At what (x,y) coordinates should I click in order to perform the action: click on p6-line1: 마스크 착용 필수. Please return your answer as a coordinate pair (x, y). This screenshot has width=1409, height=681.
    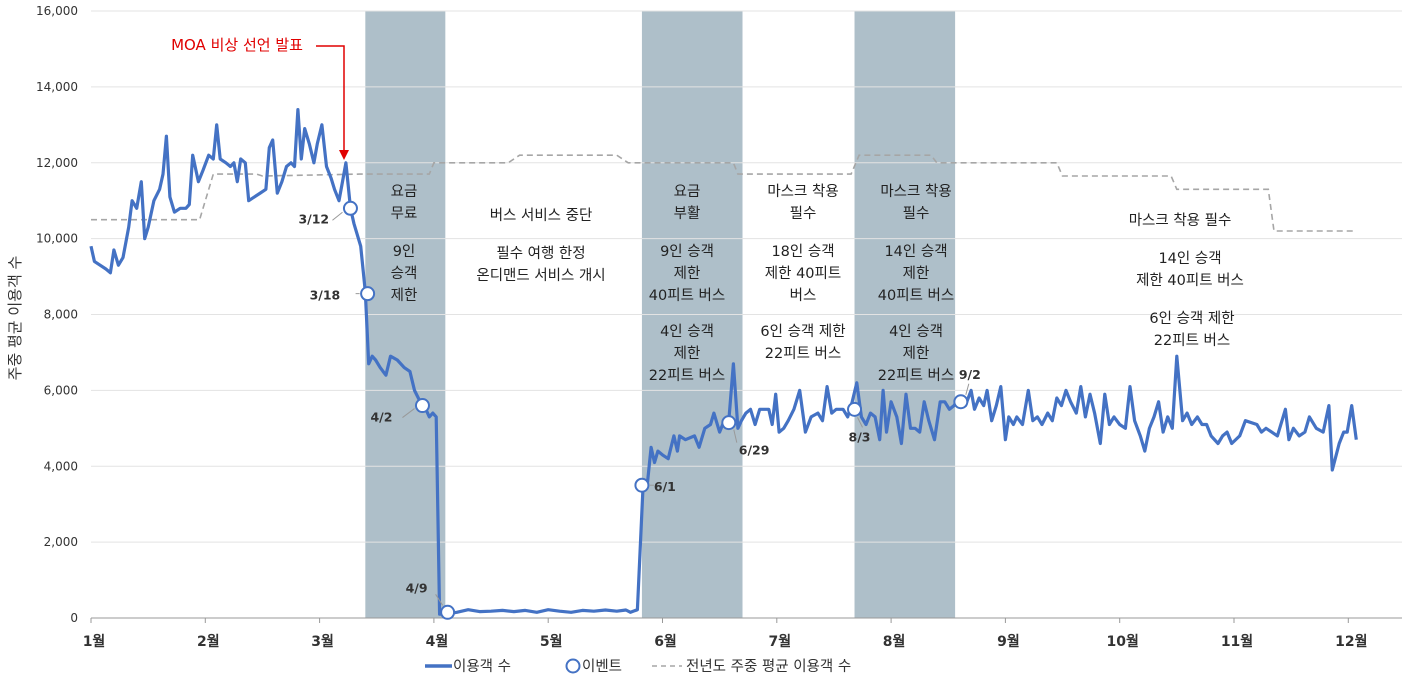
    Looking at the image, I should click on (1180, 220).